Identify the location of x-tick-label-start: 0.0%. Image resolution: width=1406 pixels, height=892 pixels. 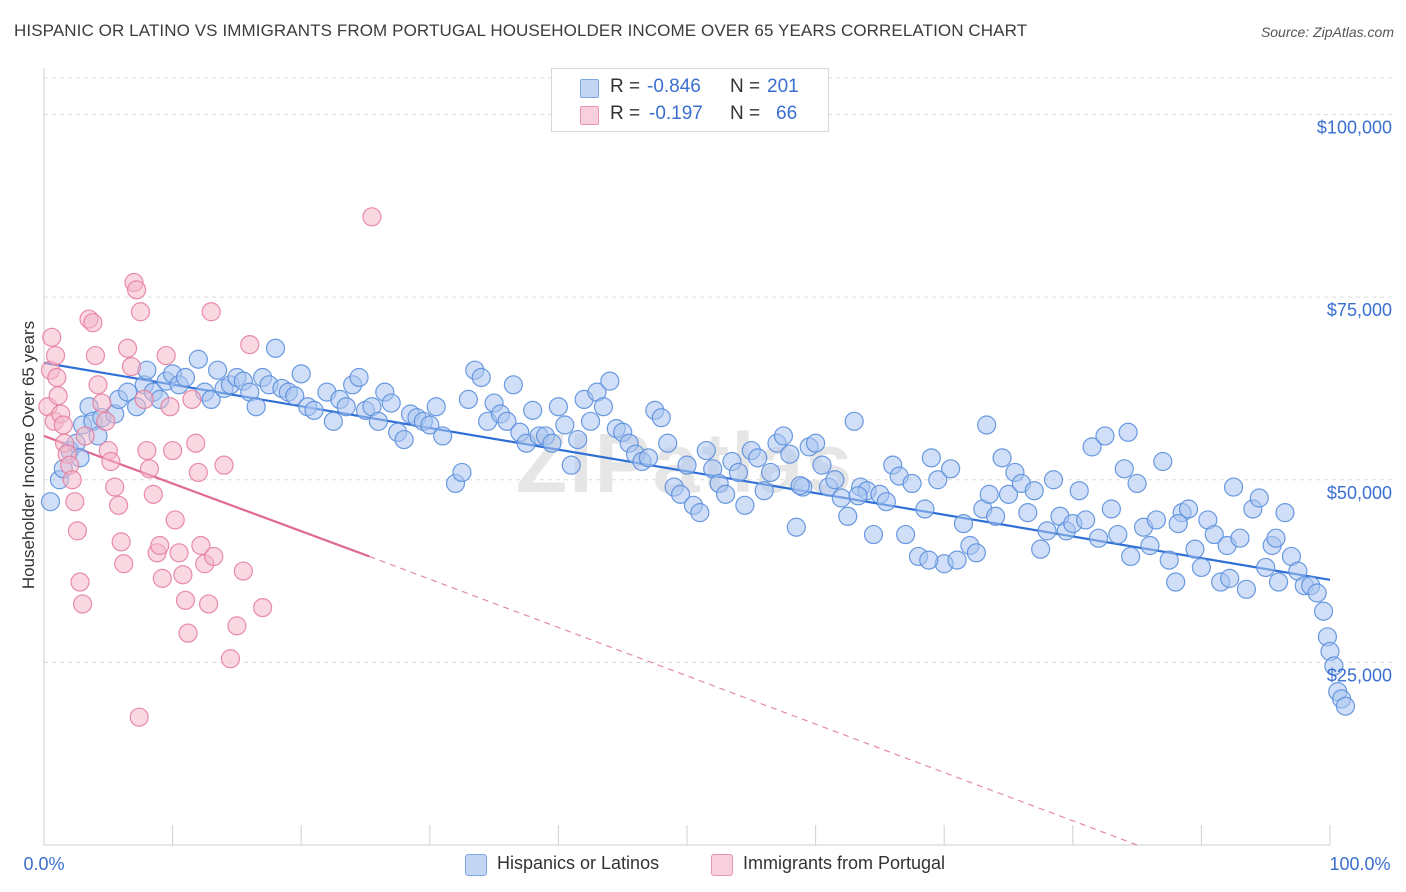
(43, 864).